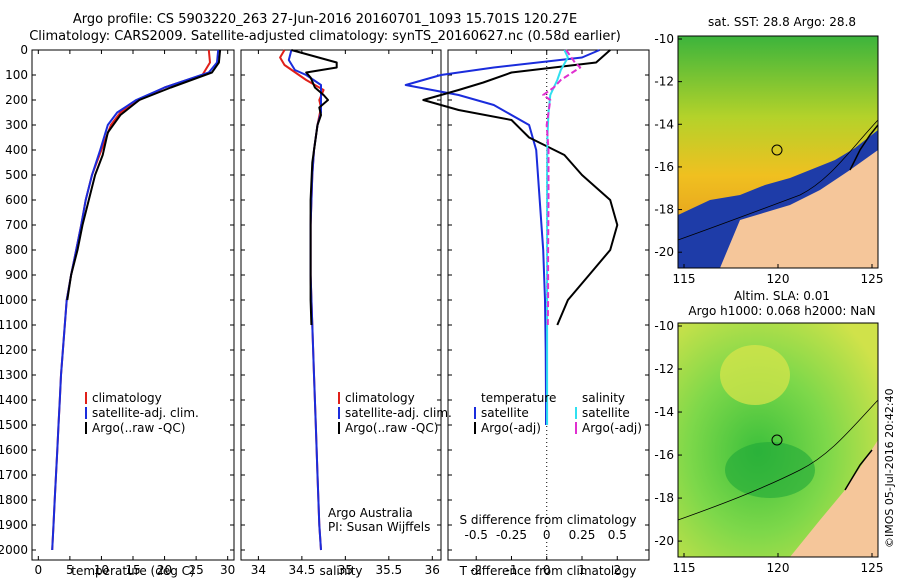 Image resolution: width=900 pixels, height=580 pixels. I want to click on x-tick-label: 35.5, so click(388, 570).